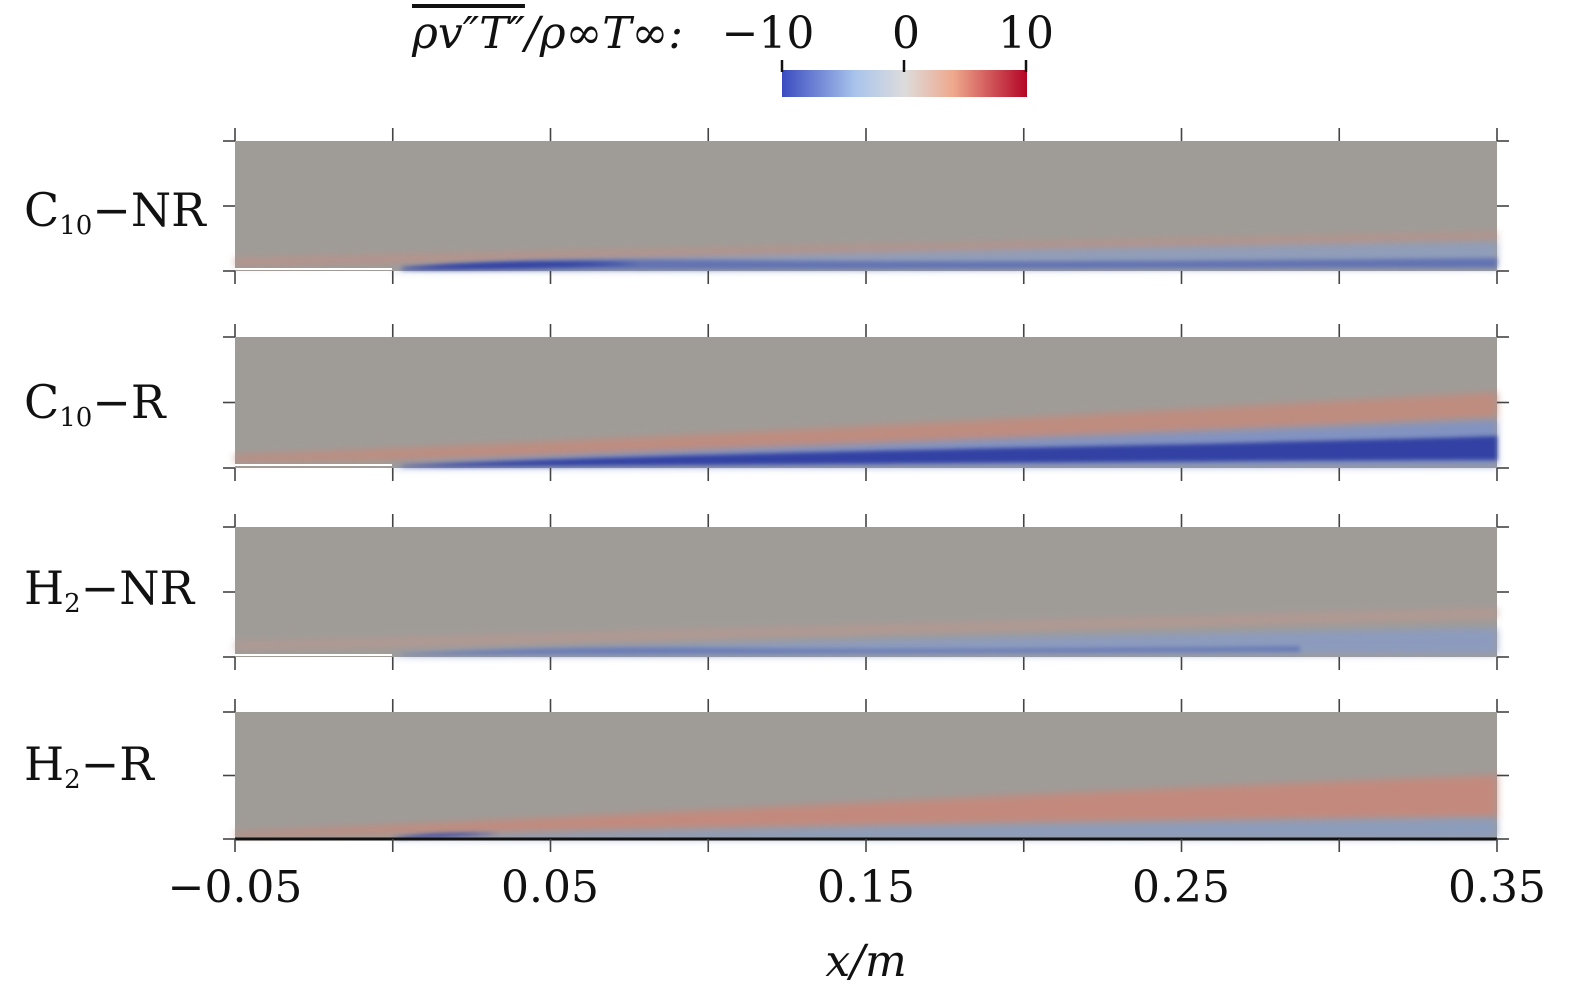 Image resolution: width=1575 pixels, height=993 pixels. Describe the element at coordinates (235, 887) in the screenshot. I see `x-tick-label: −0.05` at that location.